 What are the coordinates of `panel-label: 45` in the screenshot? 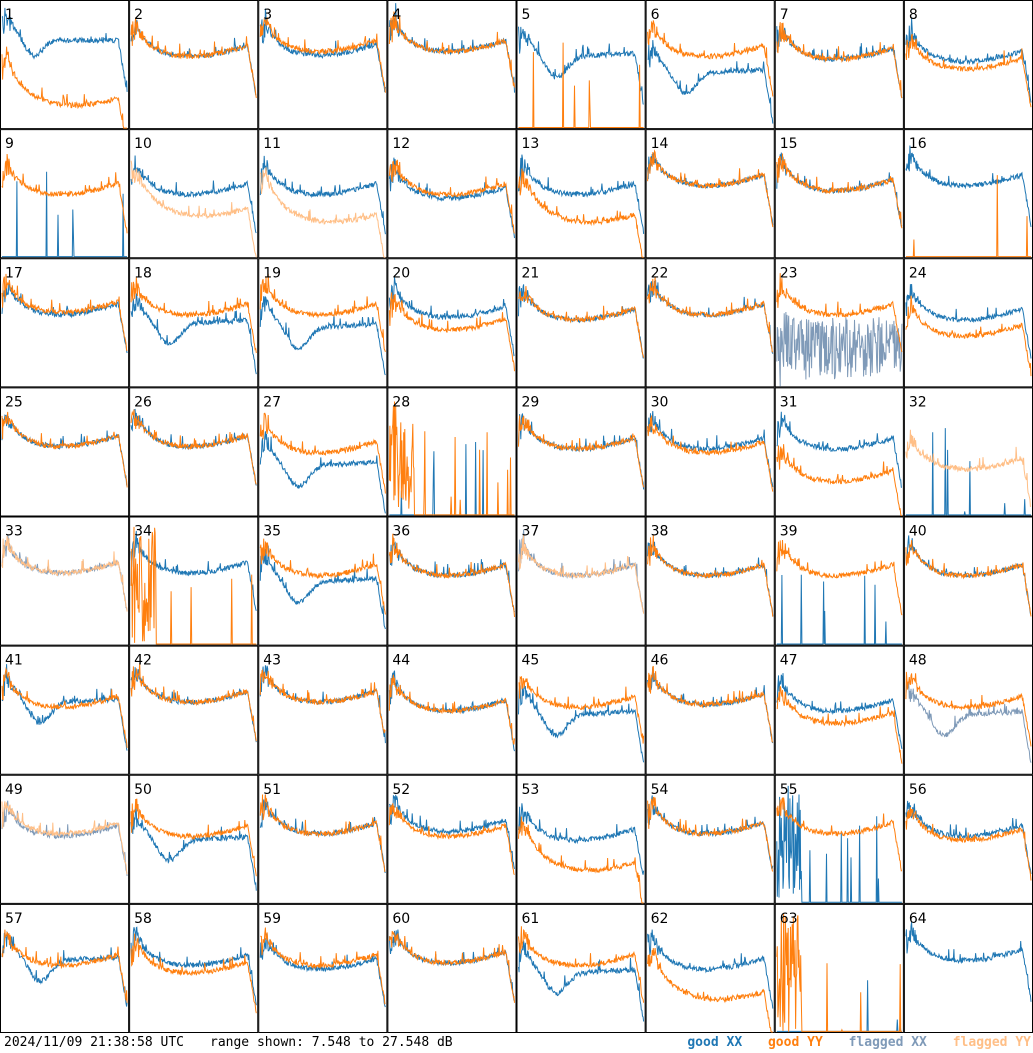 It's located at (531, 661).